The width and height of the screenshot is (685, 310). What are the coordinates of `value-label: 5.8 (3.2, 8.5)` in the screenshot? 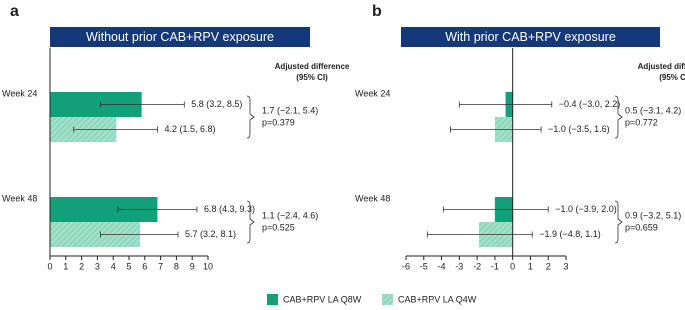 It's located at (216, 104).